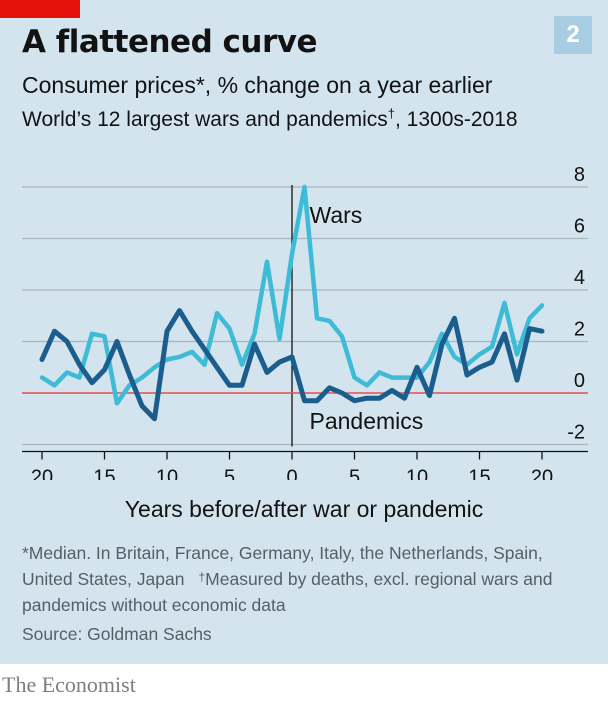 The height and width of the screenshot is (701, 608). What do you see at coordinates (579, 278) in the screenshot?
I see `y-tick-label: 4` at bounding box center [579, 278].